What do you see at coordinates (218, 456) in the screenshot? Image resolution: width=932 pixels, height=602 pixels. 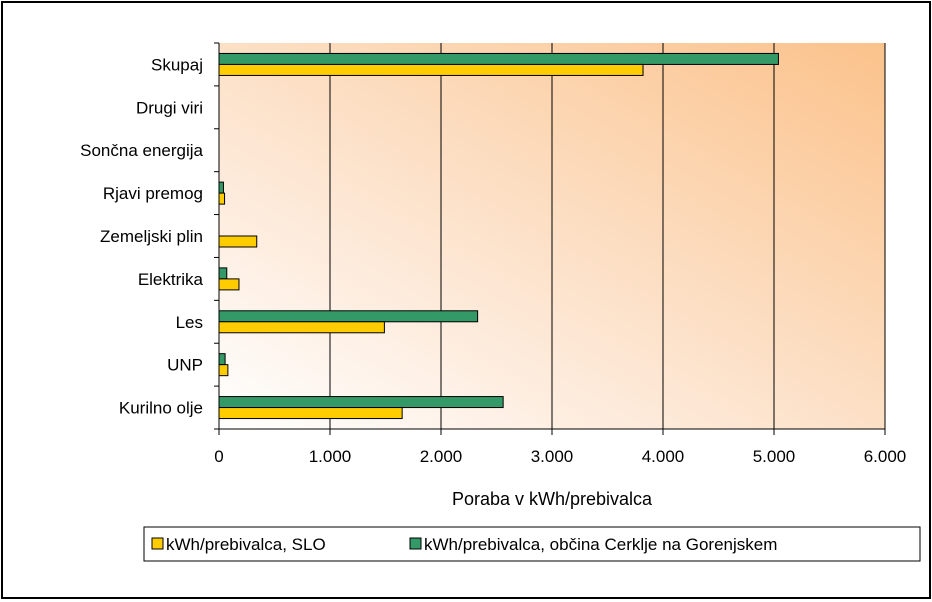 I see `x-tick-label: 0` at bounding box center [218, 456].